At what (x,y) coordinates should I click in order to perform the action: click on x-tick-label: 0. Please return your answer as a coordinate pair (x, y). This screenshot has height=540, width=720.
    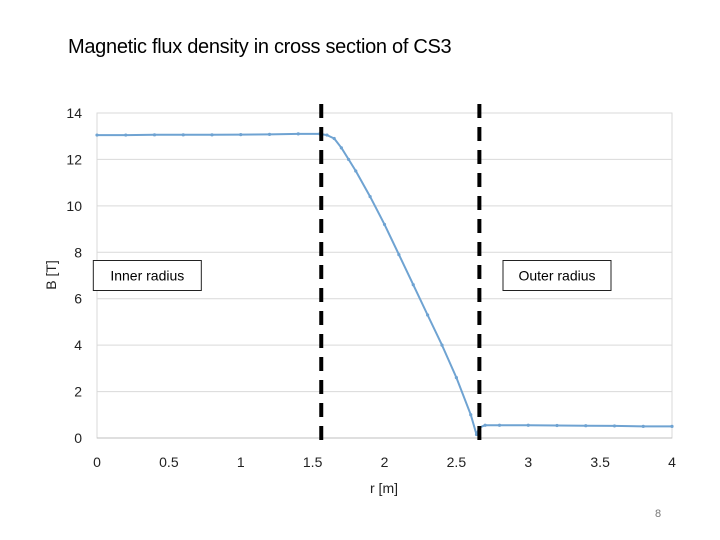
    Looking at the image, I should click on (97, 462).